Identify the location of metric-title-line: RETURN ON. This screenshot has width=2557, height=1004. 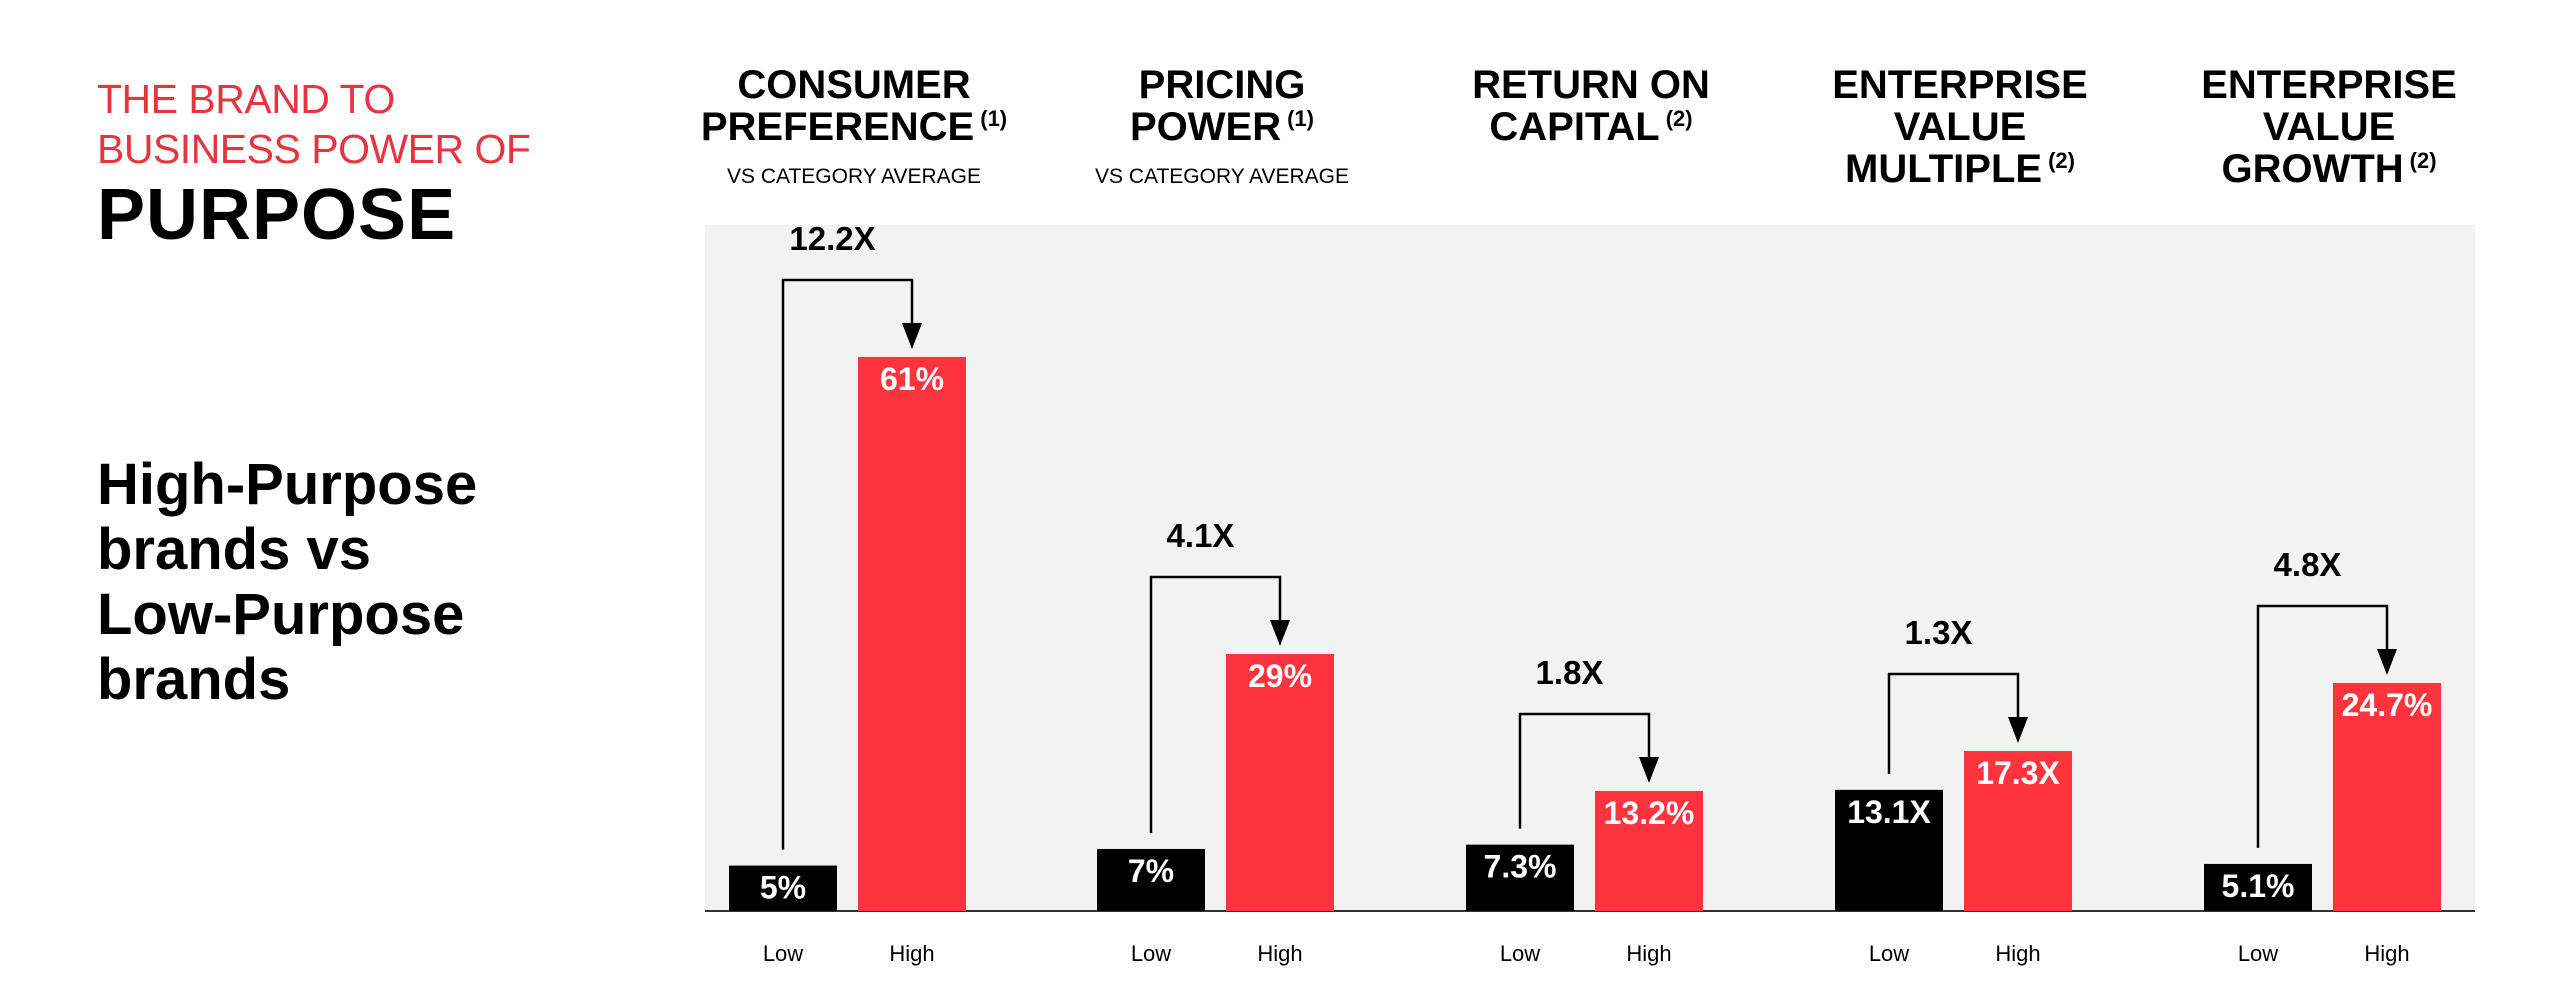
(1591, 85).